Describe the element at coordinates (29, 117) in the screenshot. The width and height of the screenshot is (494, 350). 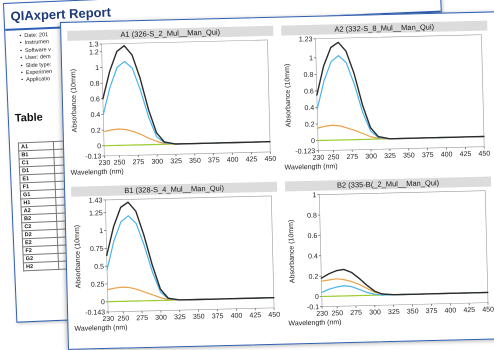
I see `table-heading: Table` at that location.